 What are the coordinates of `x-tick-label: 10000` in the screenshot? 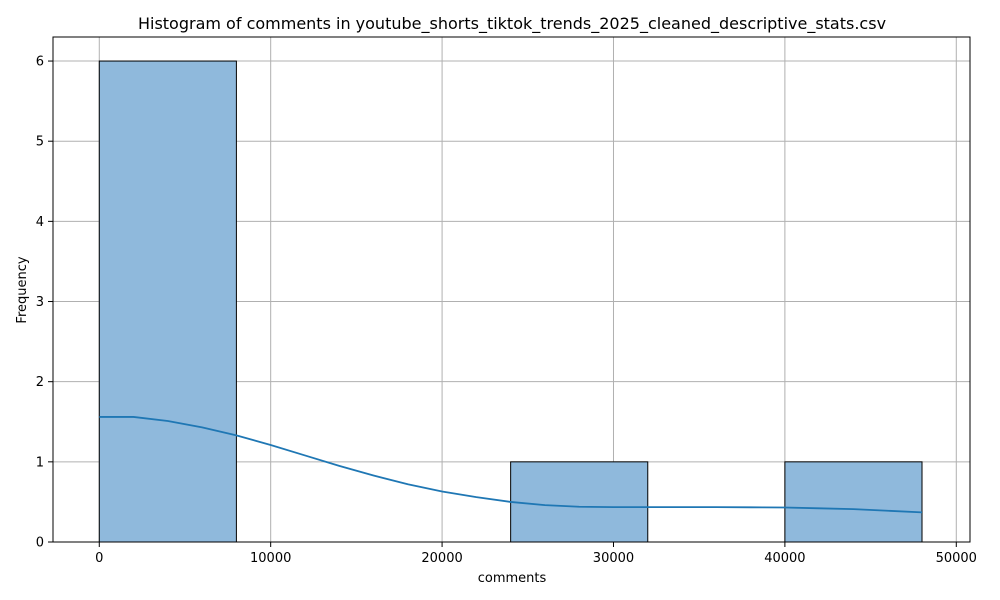 It's located at (270, 558).